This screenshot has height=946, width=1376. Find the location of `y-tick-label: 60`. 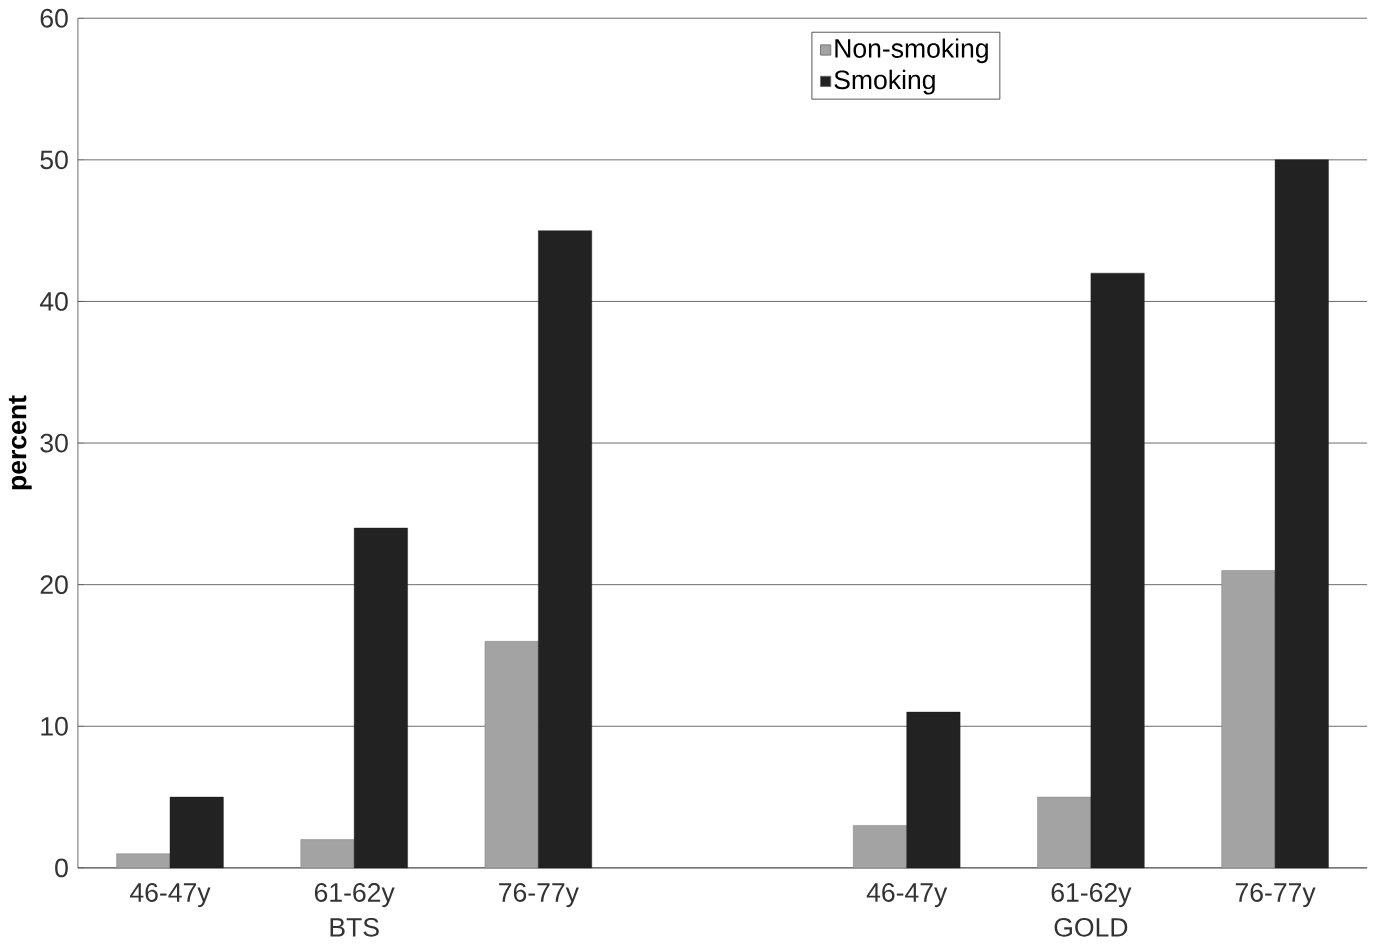

y-tick-label: 60 is located at coordinates (54, 18).